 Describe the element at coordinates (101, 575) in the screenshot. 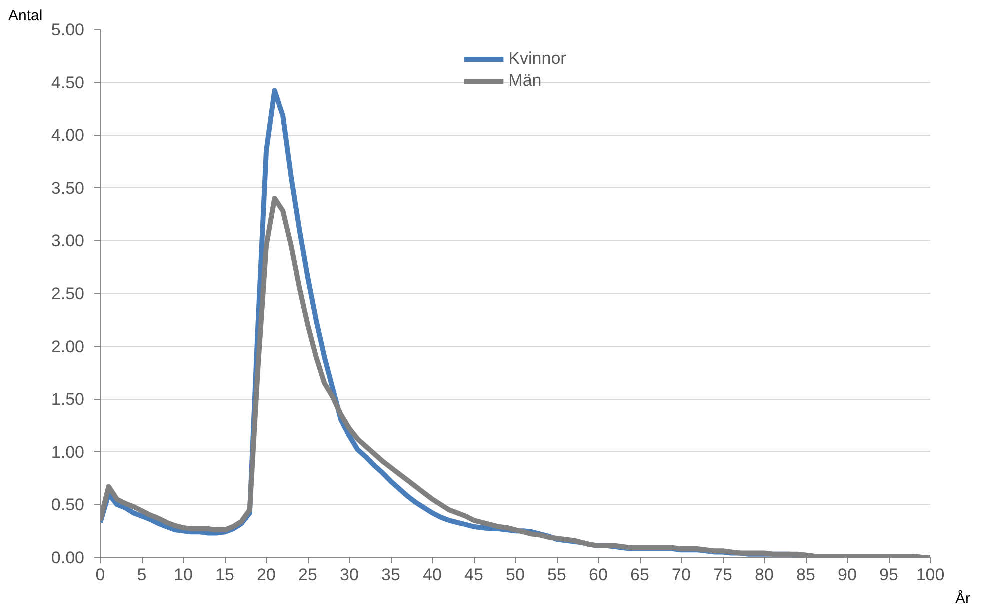

I see `x-tick-label: 0` at that location.